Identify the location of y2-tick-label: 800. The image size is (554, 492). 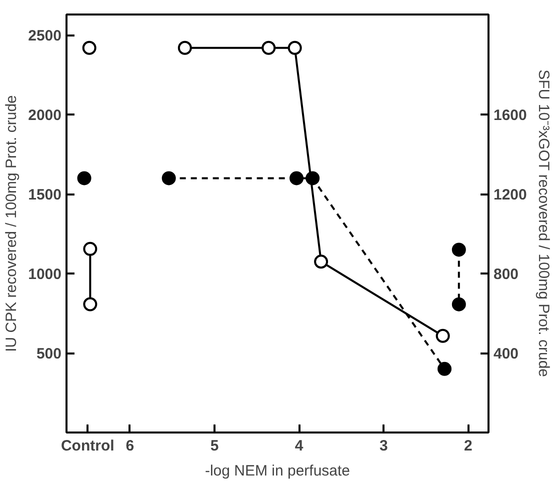
(506, 275).